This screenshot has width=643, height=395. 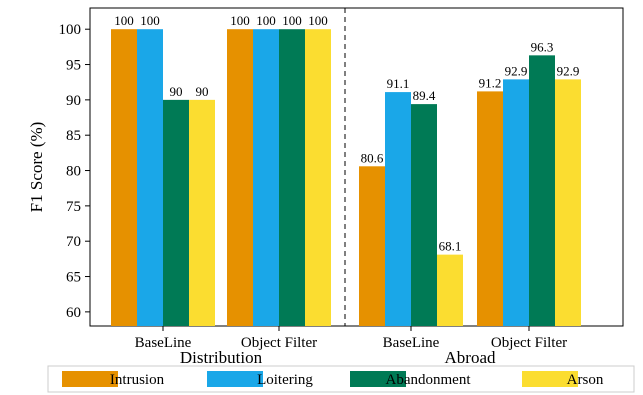 I want to click on legend-swatch-abandonment, so click(x=378, y=379).